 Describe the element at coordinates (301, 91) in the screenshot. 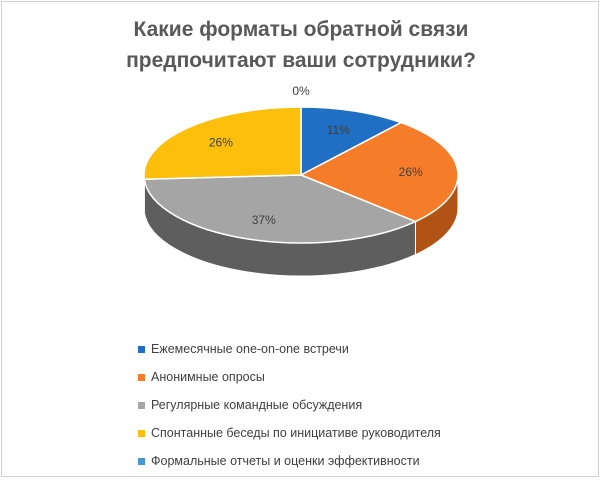

I see `data-label: 0%` at that location.